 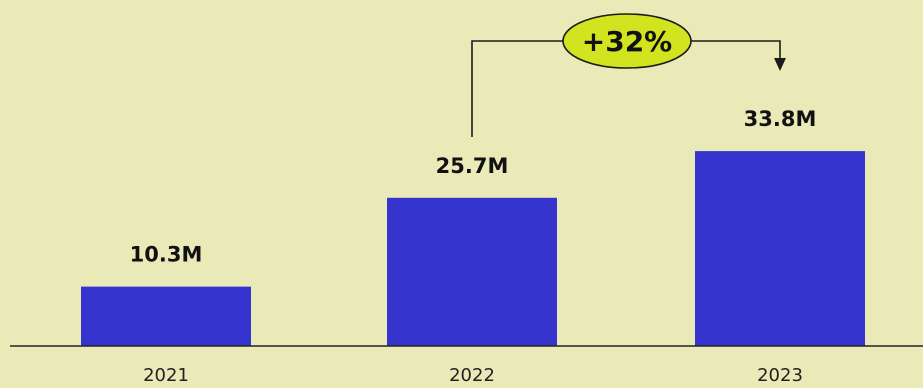 What do you see at coordinates (166, 255) in the screenshot?
I see `bar-value-label-2021: 10.3M` at bounding box center [166, 255].